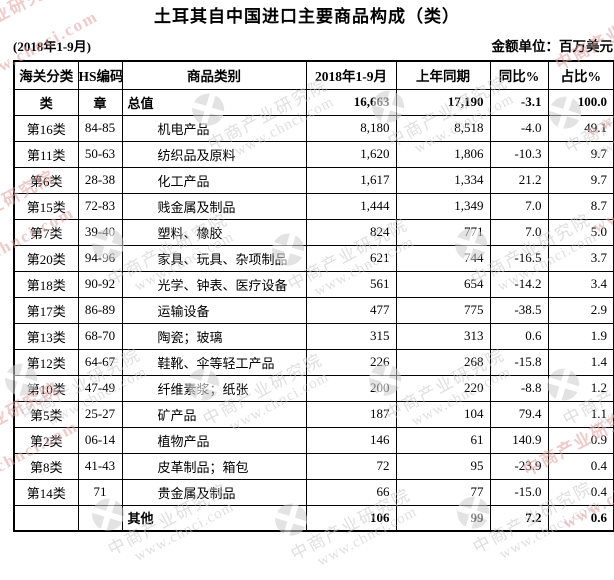  What do you see at coordinates (100, 258) in the screenshot?
I see `cell-hs-chapter: 94-96` at bounding box center [100, 258].